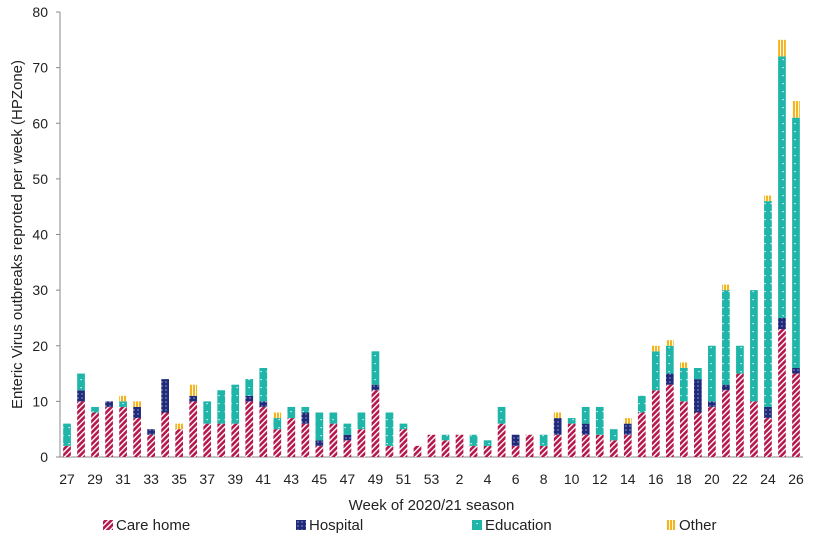 This screenshot has width=817, height=544. What do you see at coordinates (544, 479) in the screenshot?
I see `x-tick-label: 8` at bounding box center [544, 479].